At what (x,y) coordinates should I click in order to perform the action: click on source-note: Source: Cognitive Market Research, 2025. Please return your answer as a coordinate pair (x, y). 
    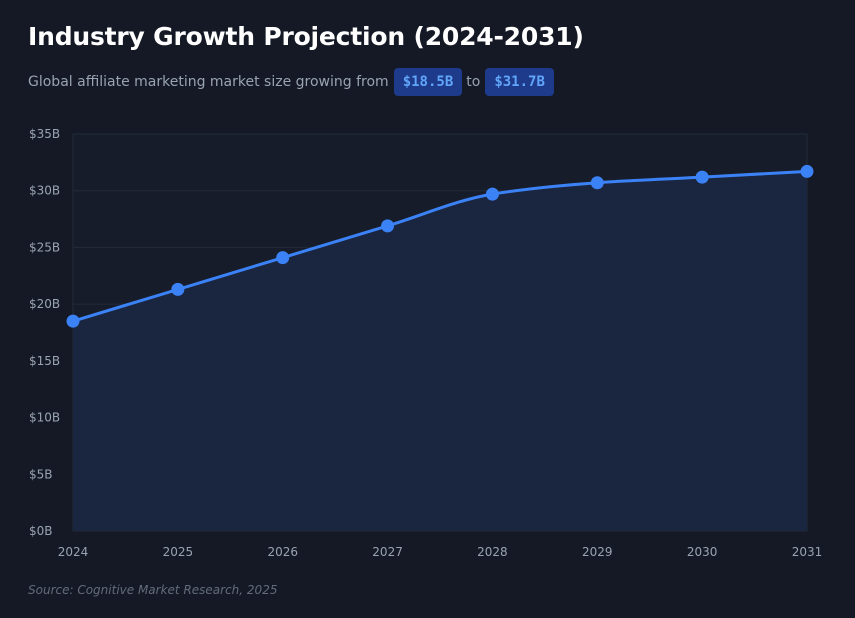
    Looking at the image, I should click on (153, 590).